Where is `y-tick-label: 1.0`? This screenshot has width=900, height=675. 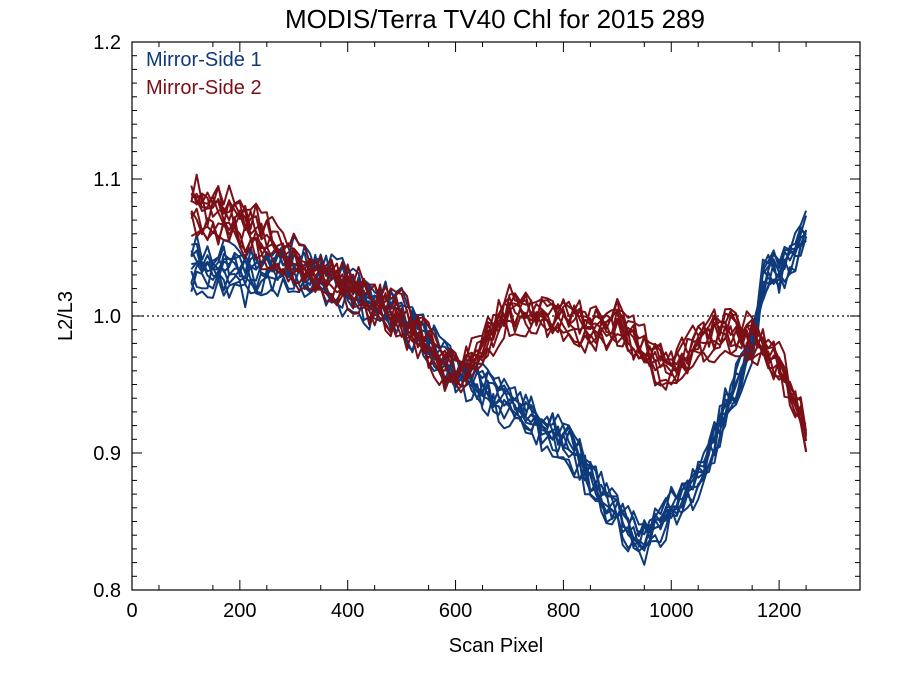
y-tick-label: 1.0 is located at coordinates (107, 317).